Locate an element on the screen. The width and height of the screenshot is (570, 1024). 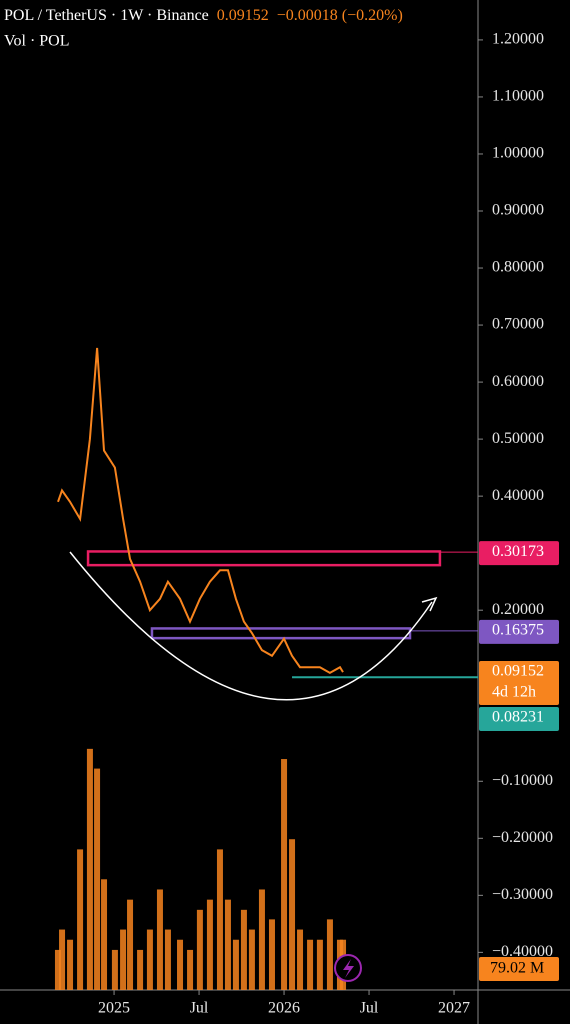
y-tick-label: 0.70000 is located at coordinates (518, 324).